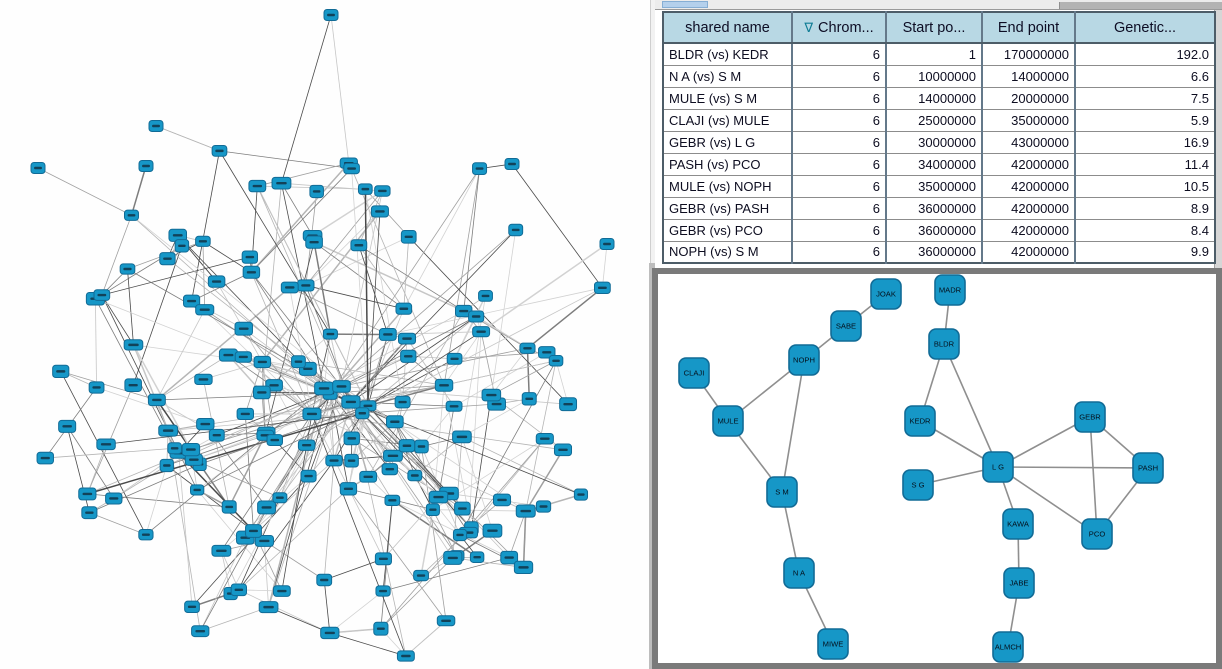 This screenshot has width=1222, height=669. I want to click on column-header-0: shared name, so click(728, 28).